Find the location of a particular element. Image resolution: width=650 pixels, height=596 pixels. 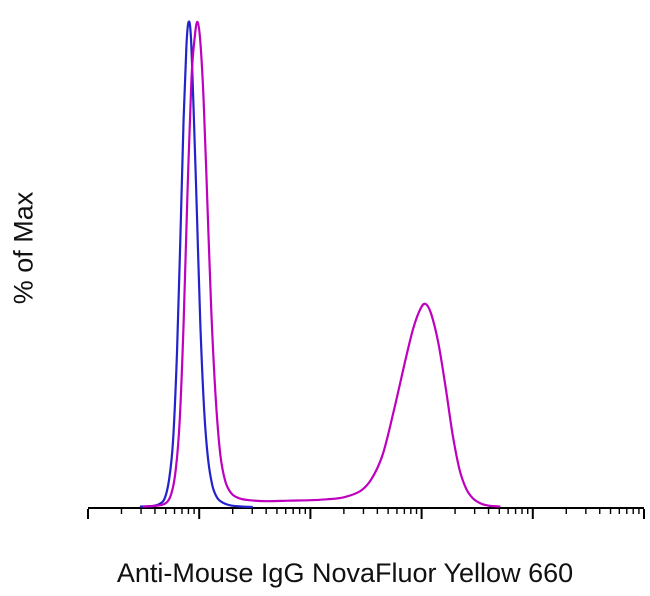

x-axis-label: Anti-Mouse IgG NovaFluor Yellow 660 is located at coordinates (345, 573).